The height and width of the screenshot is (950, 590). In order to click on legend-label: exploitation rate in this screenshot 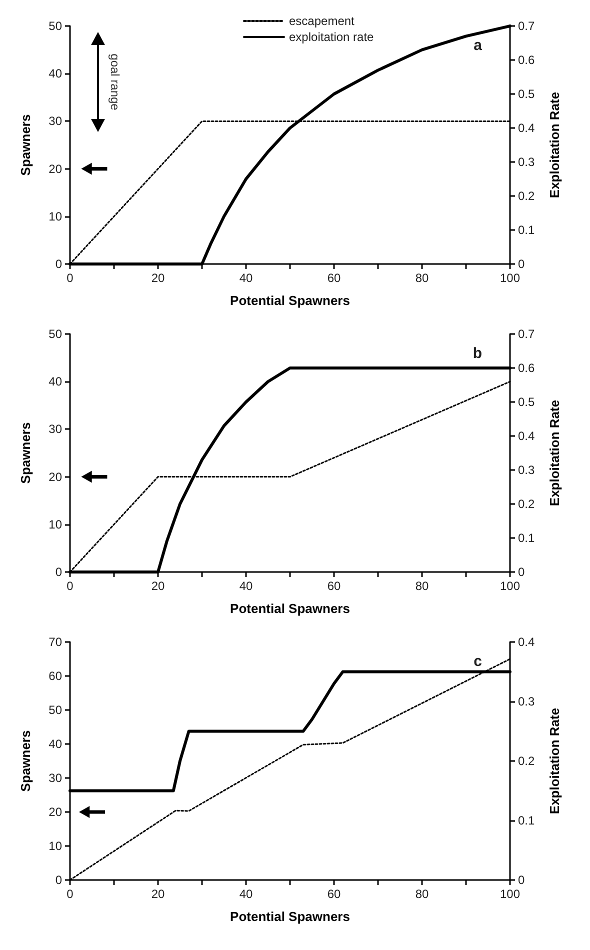, I will do `click(331, 37)`.